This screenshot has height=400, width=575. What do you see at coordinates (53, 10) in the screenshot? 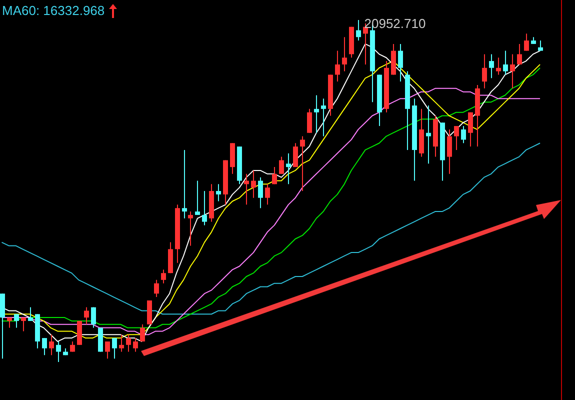
I see `text: MA60: 16332.968` at bounding box center [53, 10].